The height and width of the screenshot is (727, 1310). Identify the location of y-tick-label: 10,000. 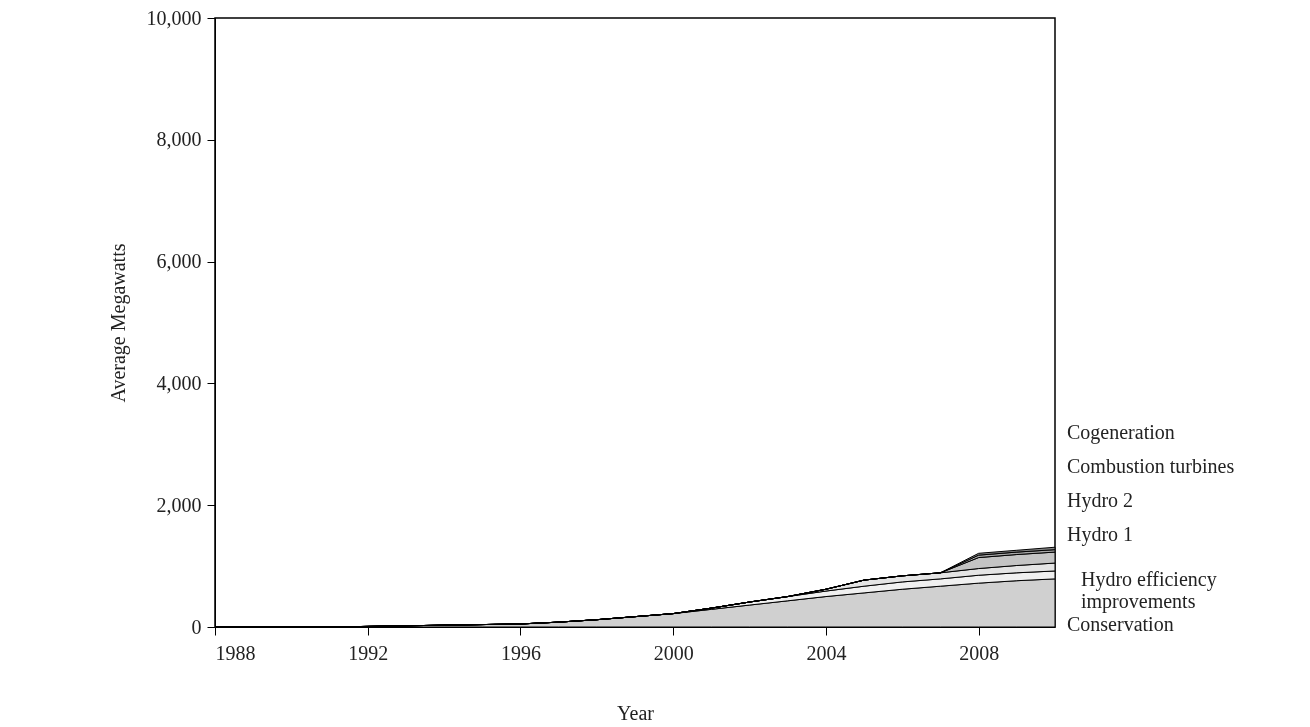
(174, 17).